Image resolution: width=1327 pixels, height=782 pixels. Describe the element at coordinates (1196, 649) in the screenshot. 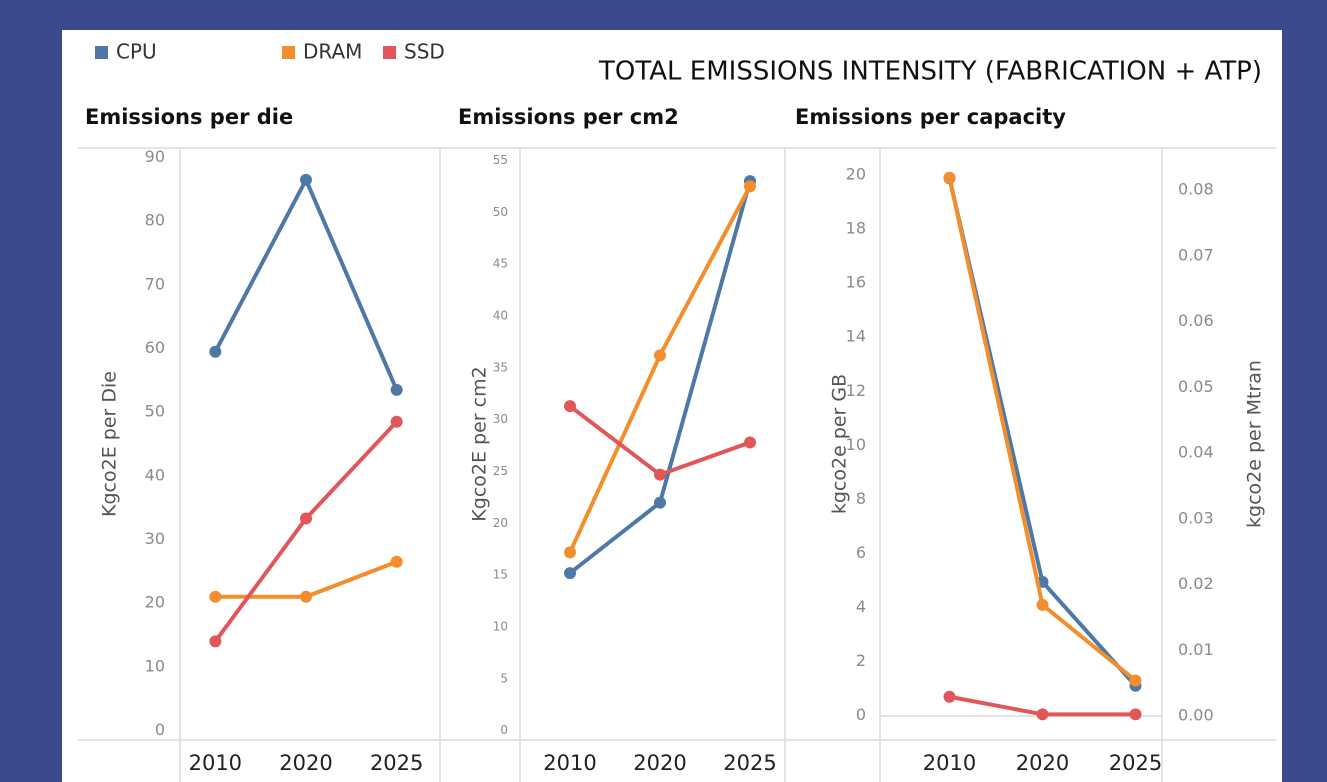

I see `y2-tick-label: 0.01` at that location.